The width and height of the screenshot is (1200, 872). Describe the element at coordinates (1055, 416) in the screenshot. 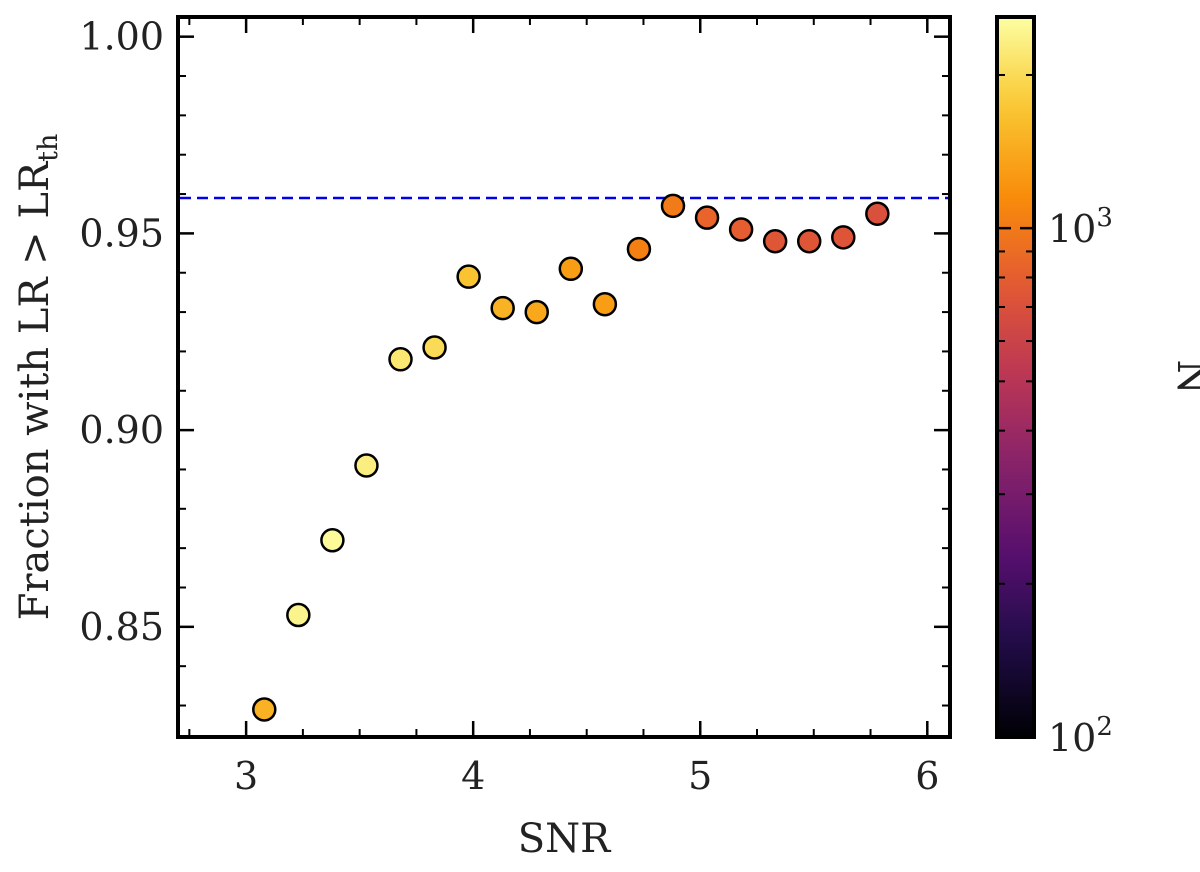

I see `colorbar-ticks: 10² 10³` at that location.